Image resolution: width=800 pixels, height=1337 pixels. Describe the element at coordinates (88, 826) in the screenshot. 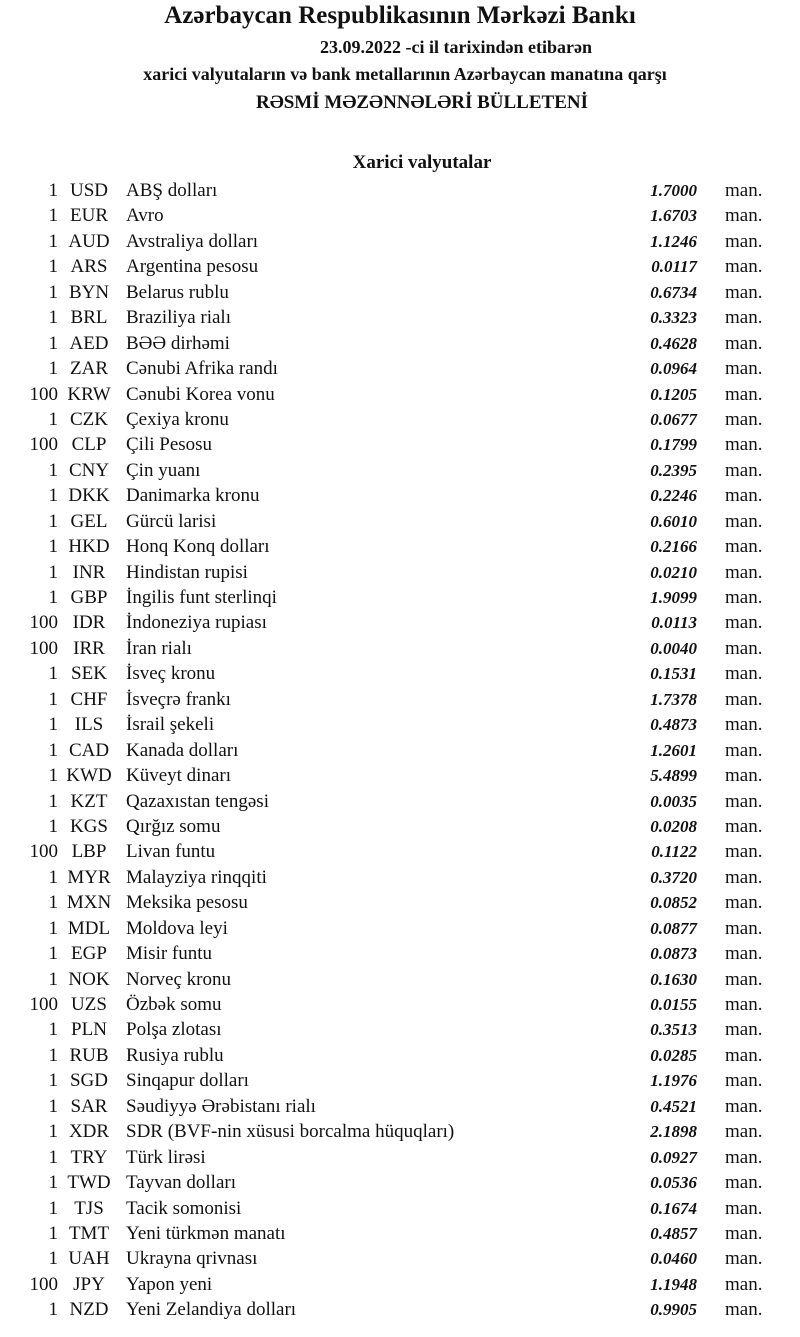

I see `currency-code: KGS` at that location.